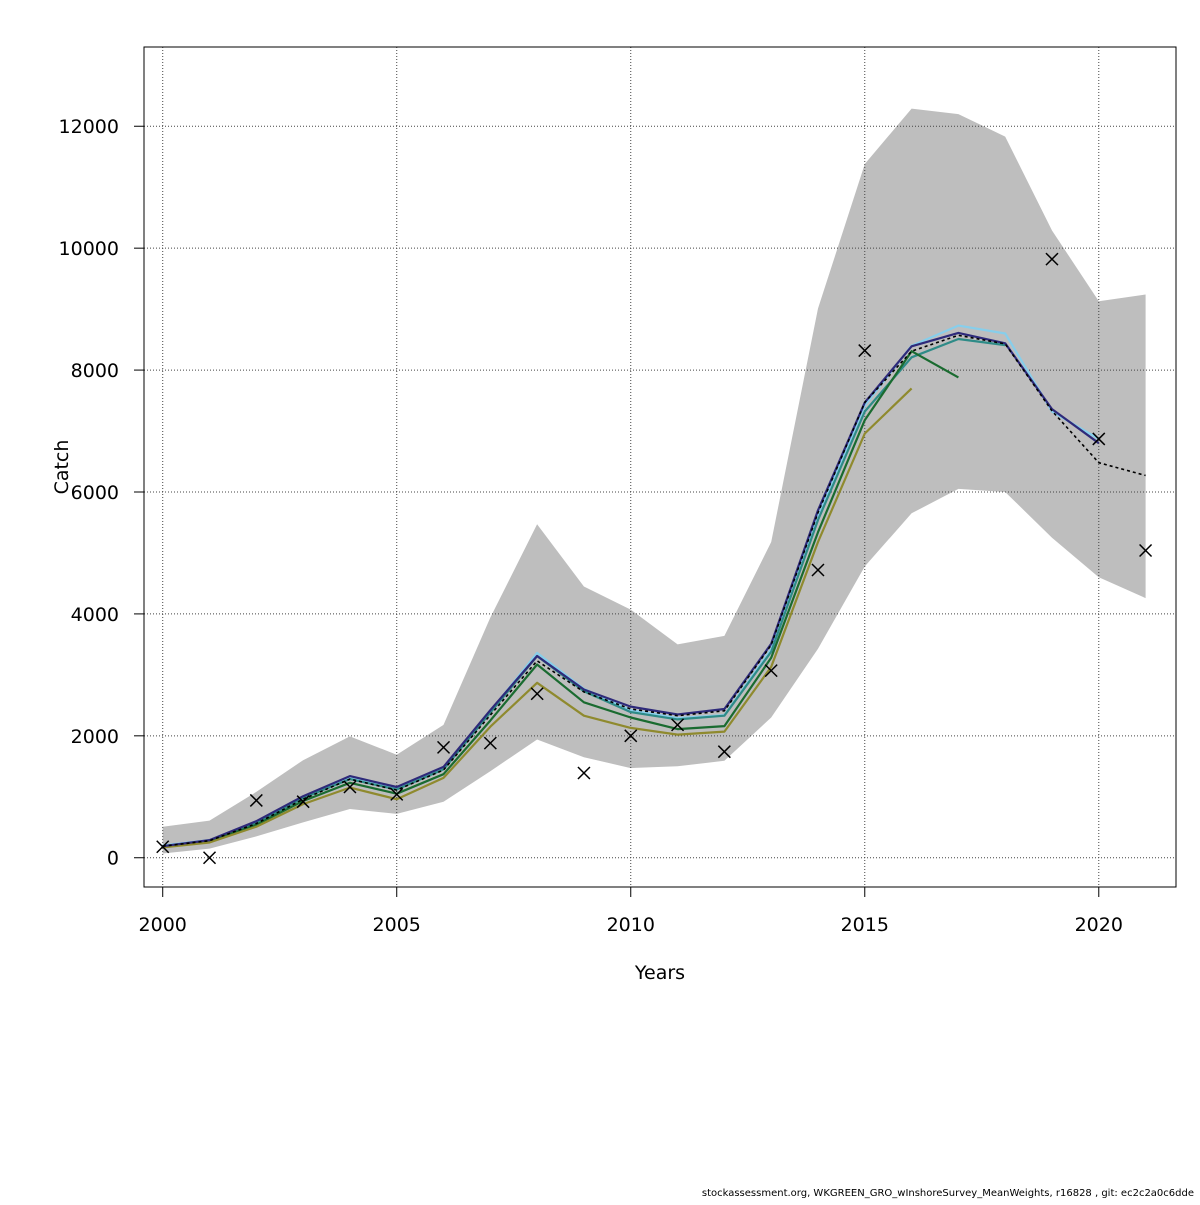  What do you see at coordinates (163, 925) in the screenshot?
I see `x-tick-label: 2000` at bounding box center [163, 925].